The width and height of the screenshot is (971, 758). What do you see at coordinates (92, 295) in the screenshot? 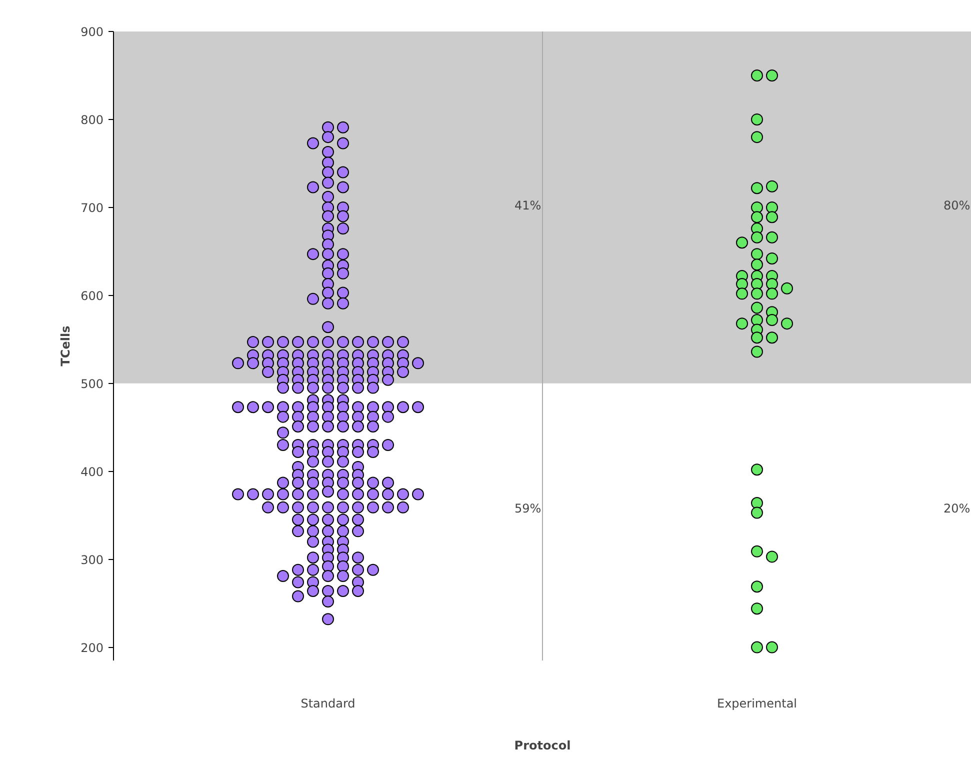
I see `y-tick-label: 600` at bounding box center [92, 295].